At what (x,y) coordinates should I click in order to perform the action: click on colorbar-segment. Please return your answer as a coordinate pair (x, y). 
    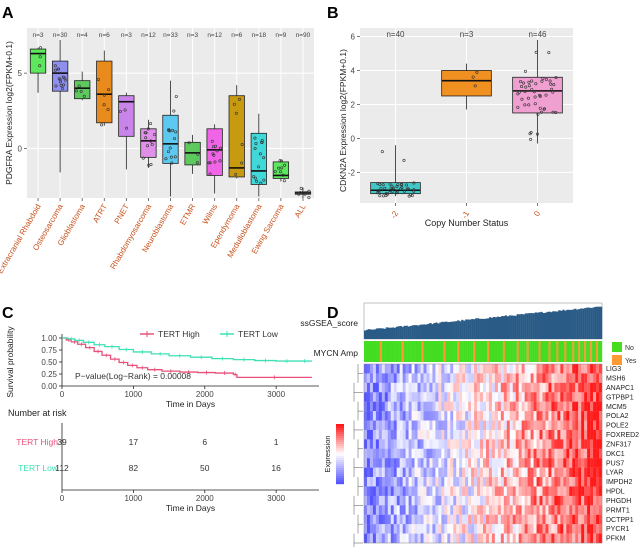
    Looking at the image, I should click on (340, 447).